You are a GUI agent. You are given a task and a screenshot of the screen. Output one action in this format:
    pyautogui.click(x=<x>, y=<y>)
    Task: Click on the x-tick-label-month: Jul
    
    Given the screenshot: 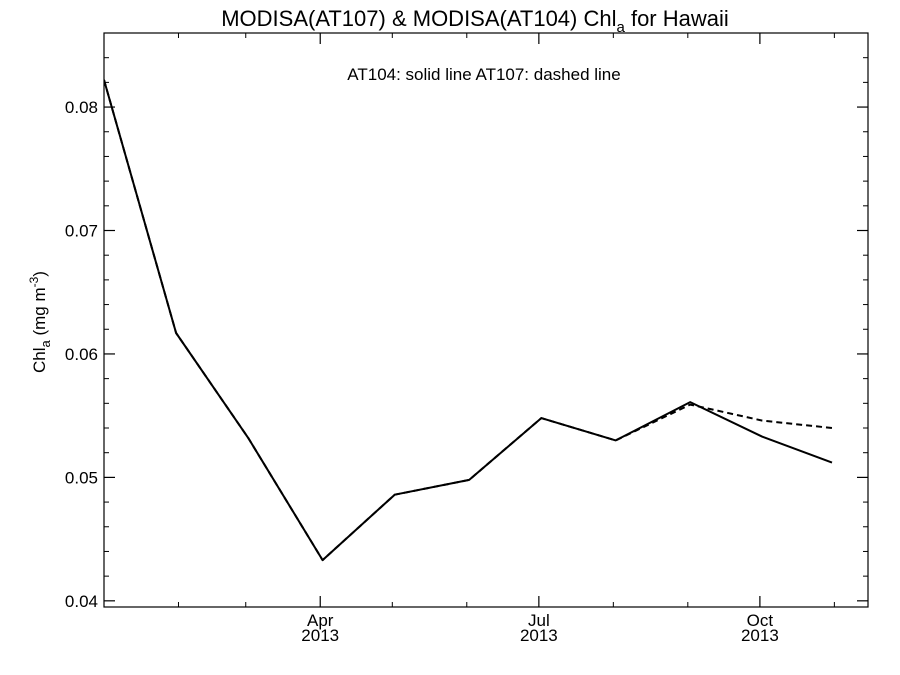 What is the action you would take?
    pyautogui.click(x=539, y=620)
    